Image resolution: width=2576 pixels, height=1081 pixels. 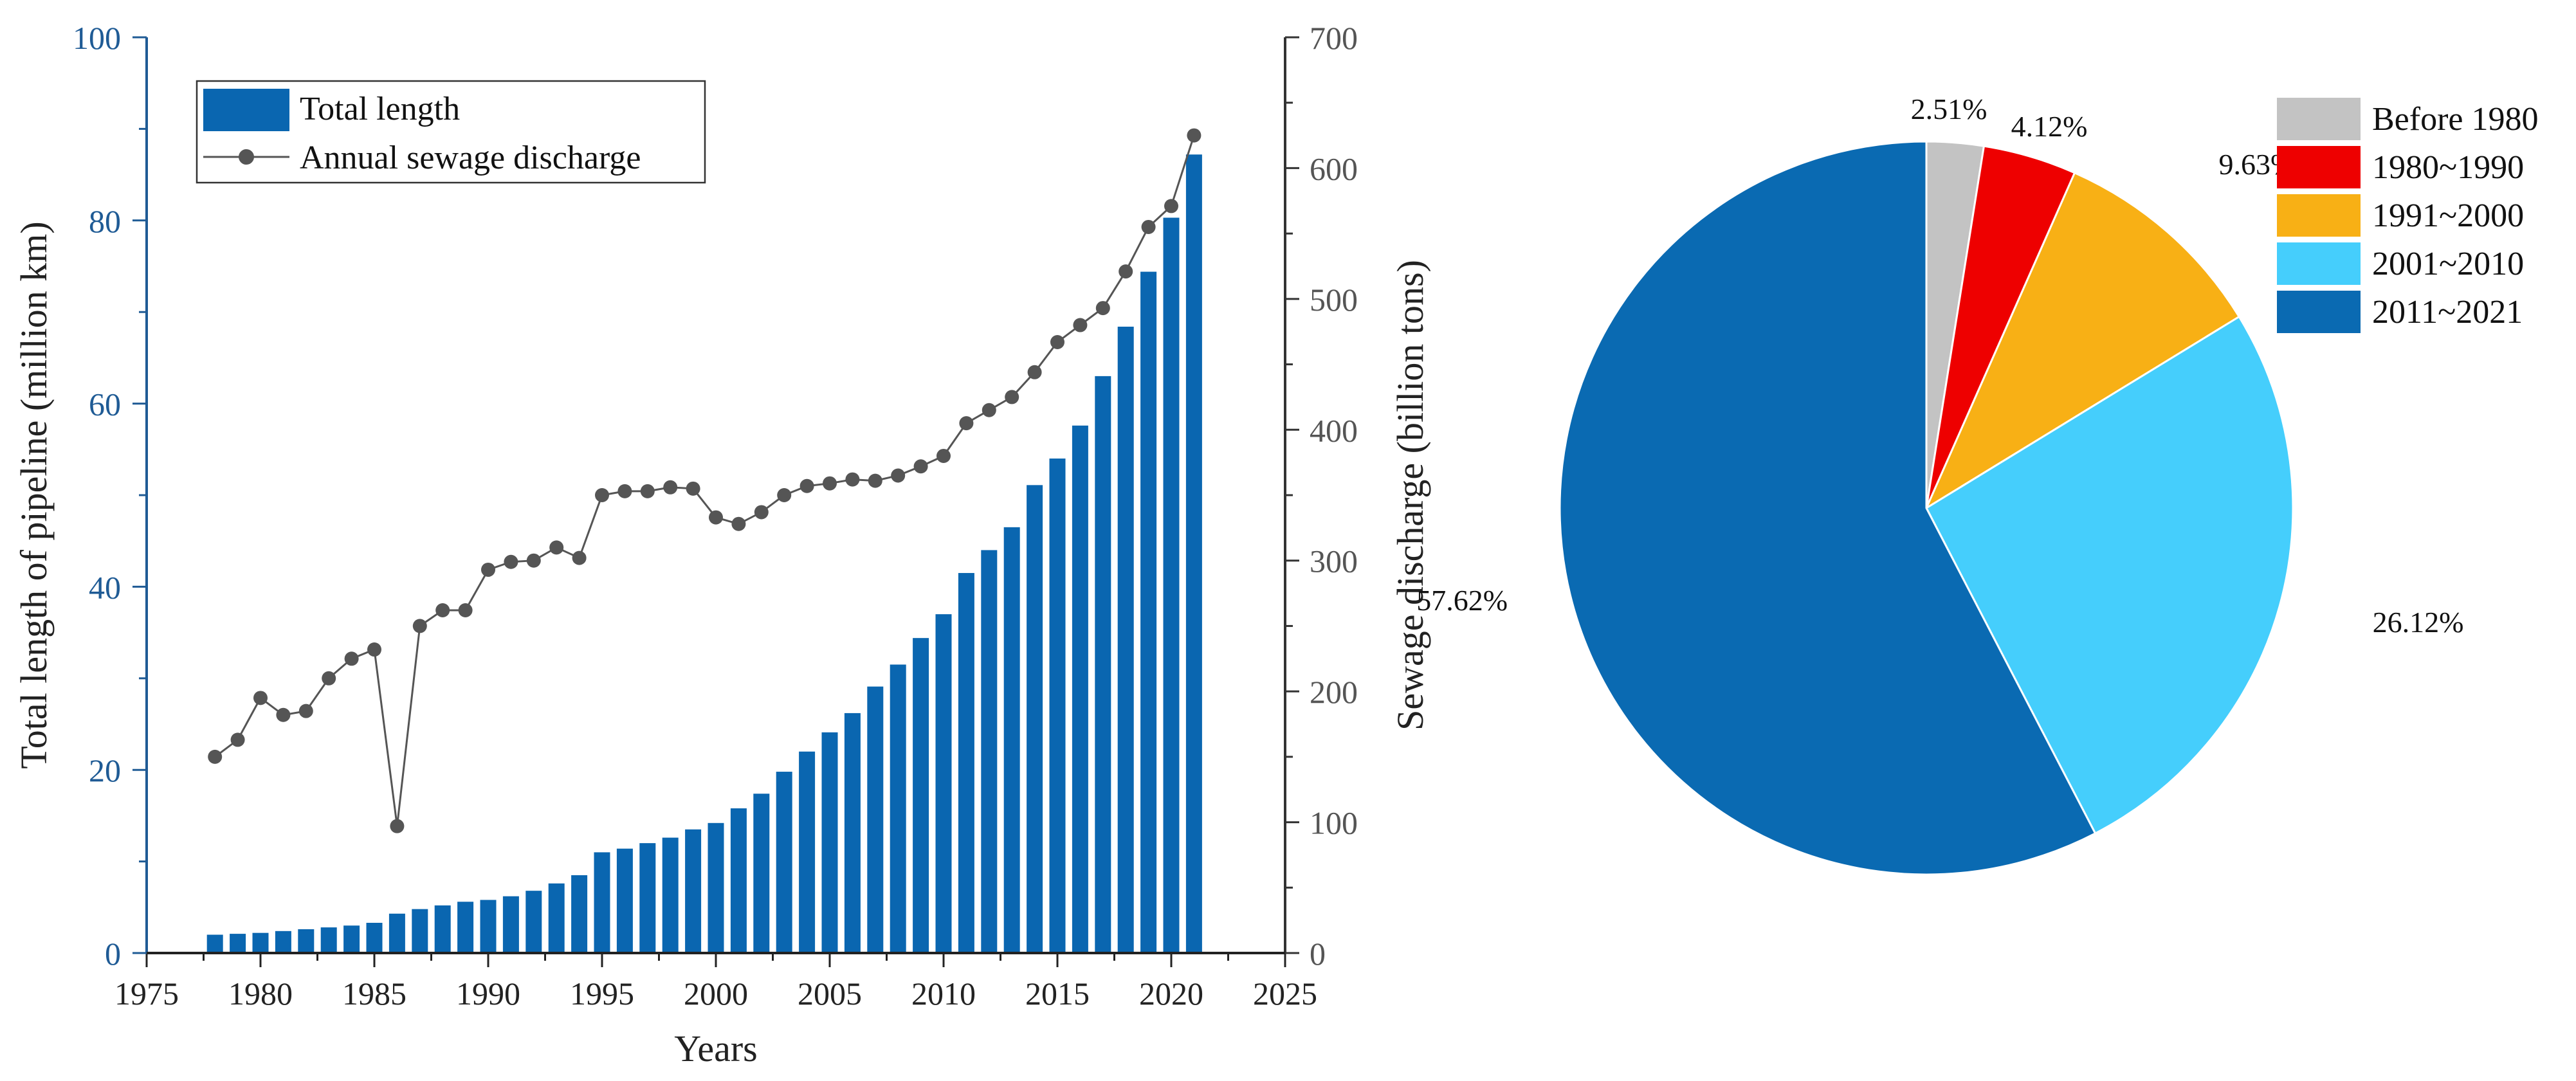 What do you see at coordinates (1334, 692) in the screenshot?
I see `y-right-tick-label: 200` at bounding box center [1334, 692].